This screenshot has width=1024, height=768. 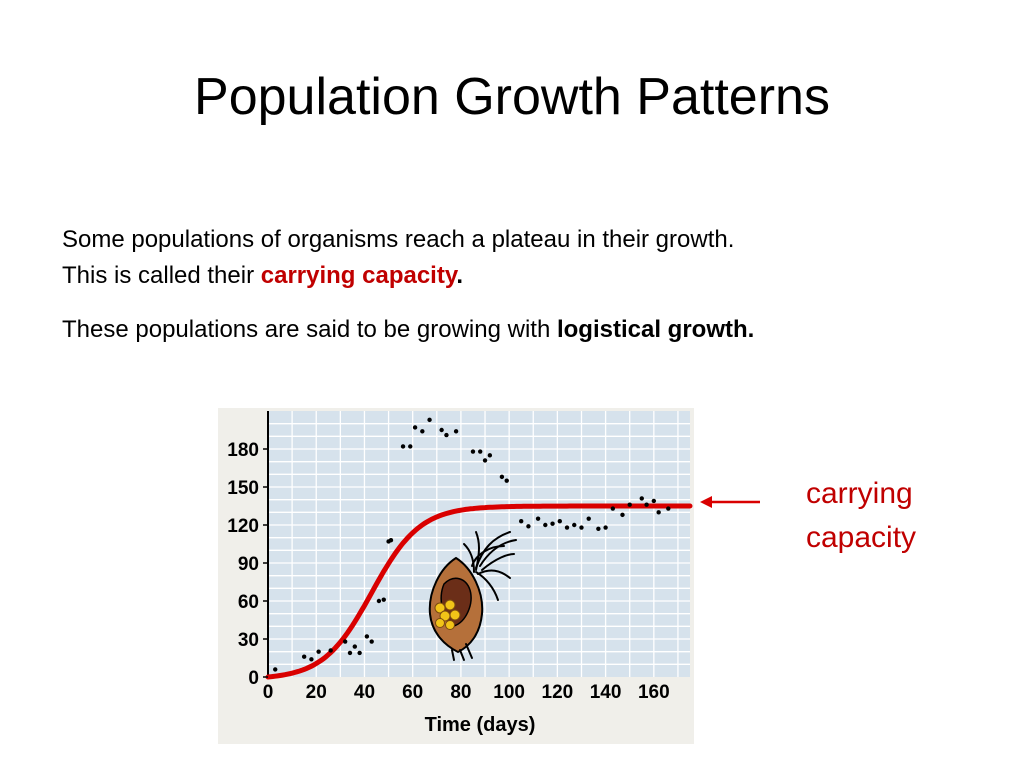 What do you see at coordinates (480, 725) in the screenshot?
I see `x-axis-label: Time (days)` at bounding box center [480, 725].